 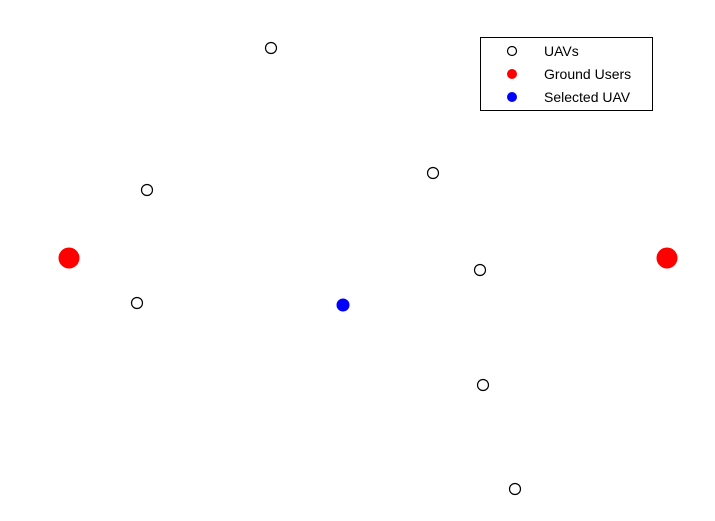 I want to click on legend: UAVs Ground Users Selected UAV, so click(x=566, y=74).